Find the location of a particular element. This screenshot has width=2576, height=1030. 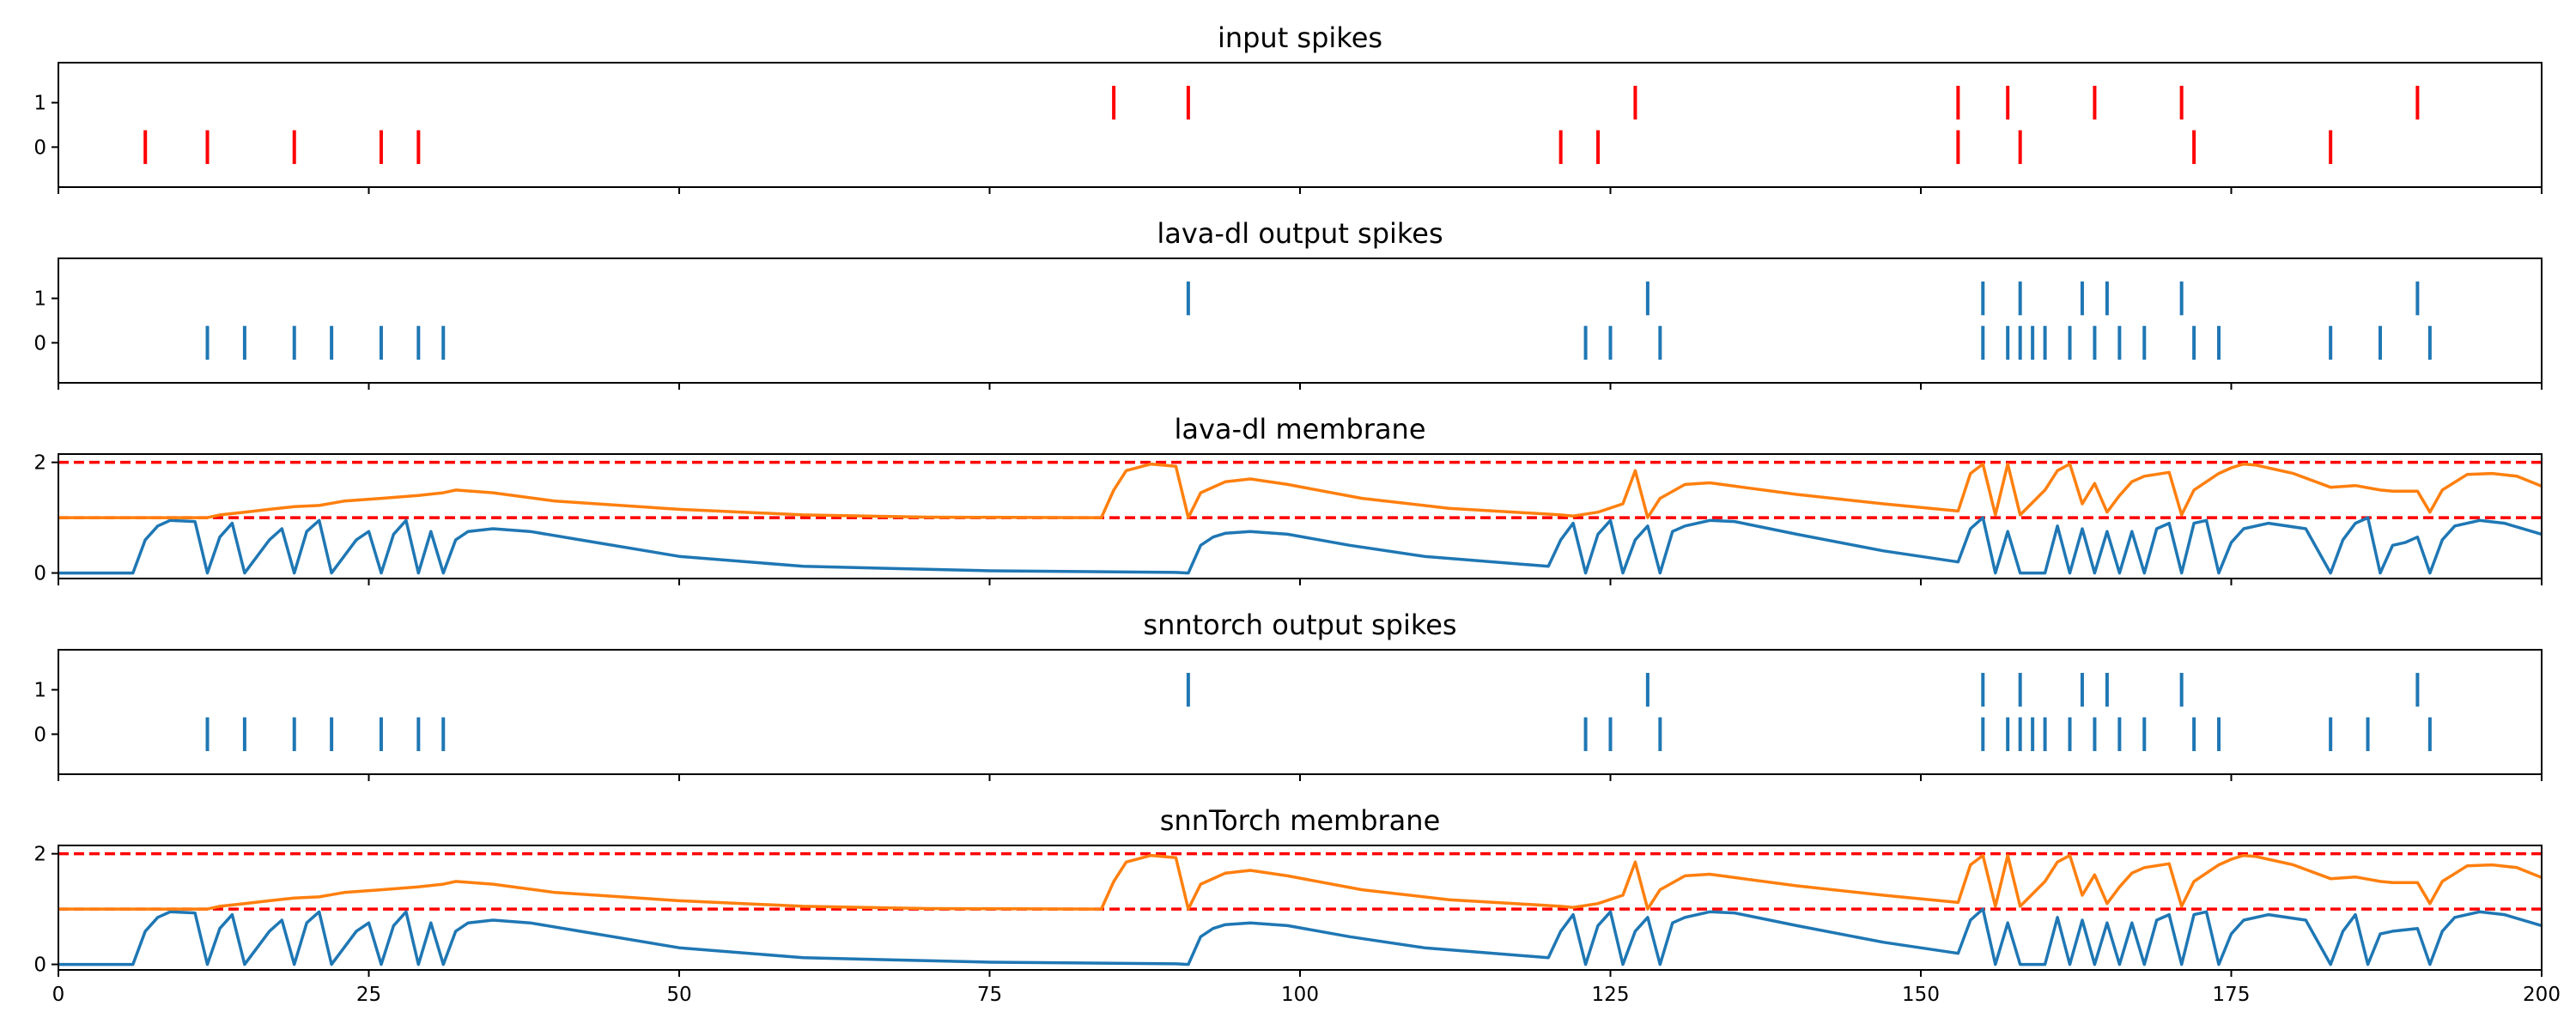

panel-title: snnTorch membrane is located at coordinates (1301, 820).